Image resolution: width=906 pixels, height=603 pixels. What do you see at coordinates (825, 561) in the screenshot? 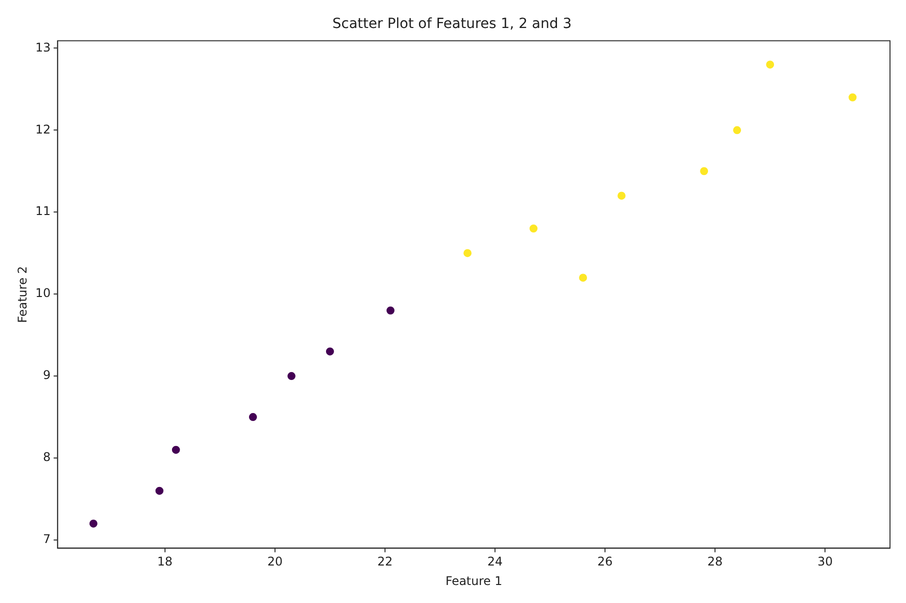
I see `x-tick-label: 30` at bounding box center [825, 561].